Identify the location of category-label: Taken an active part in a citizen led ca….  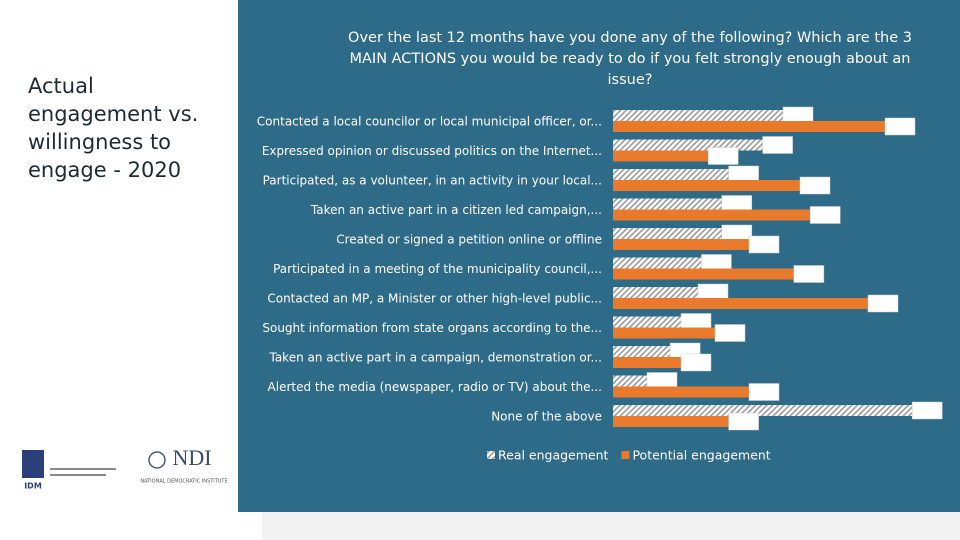
(456, 210).